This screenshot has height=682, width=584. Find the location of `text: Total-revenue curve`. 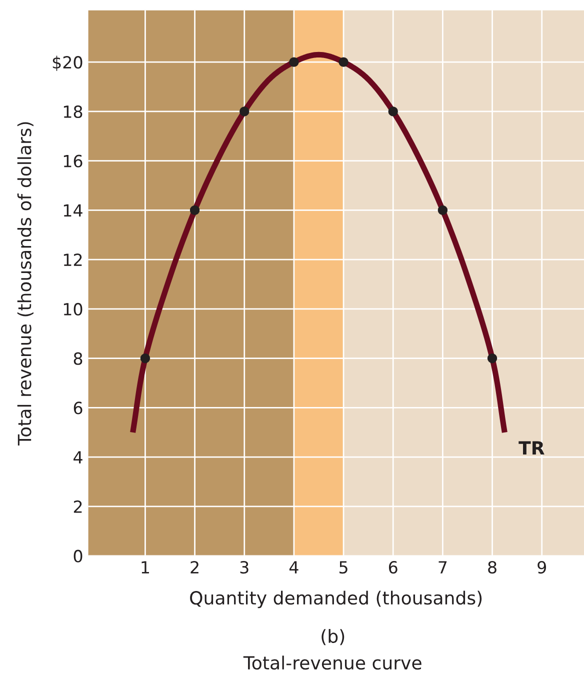

text: Total-revenue curve is located at coordinates (332, 663).